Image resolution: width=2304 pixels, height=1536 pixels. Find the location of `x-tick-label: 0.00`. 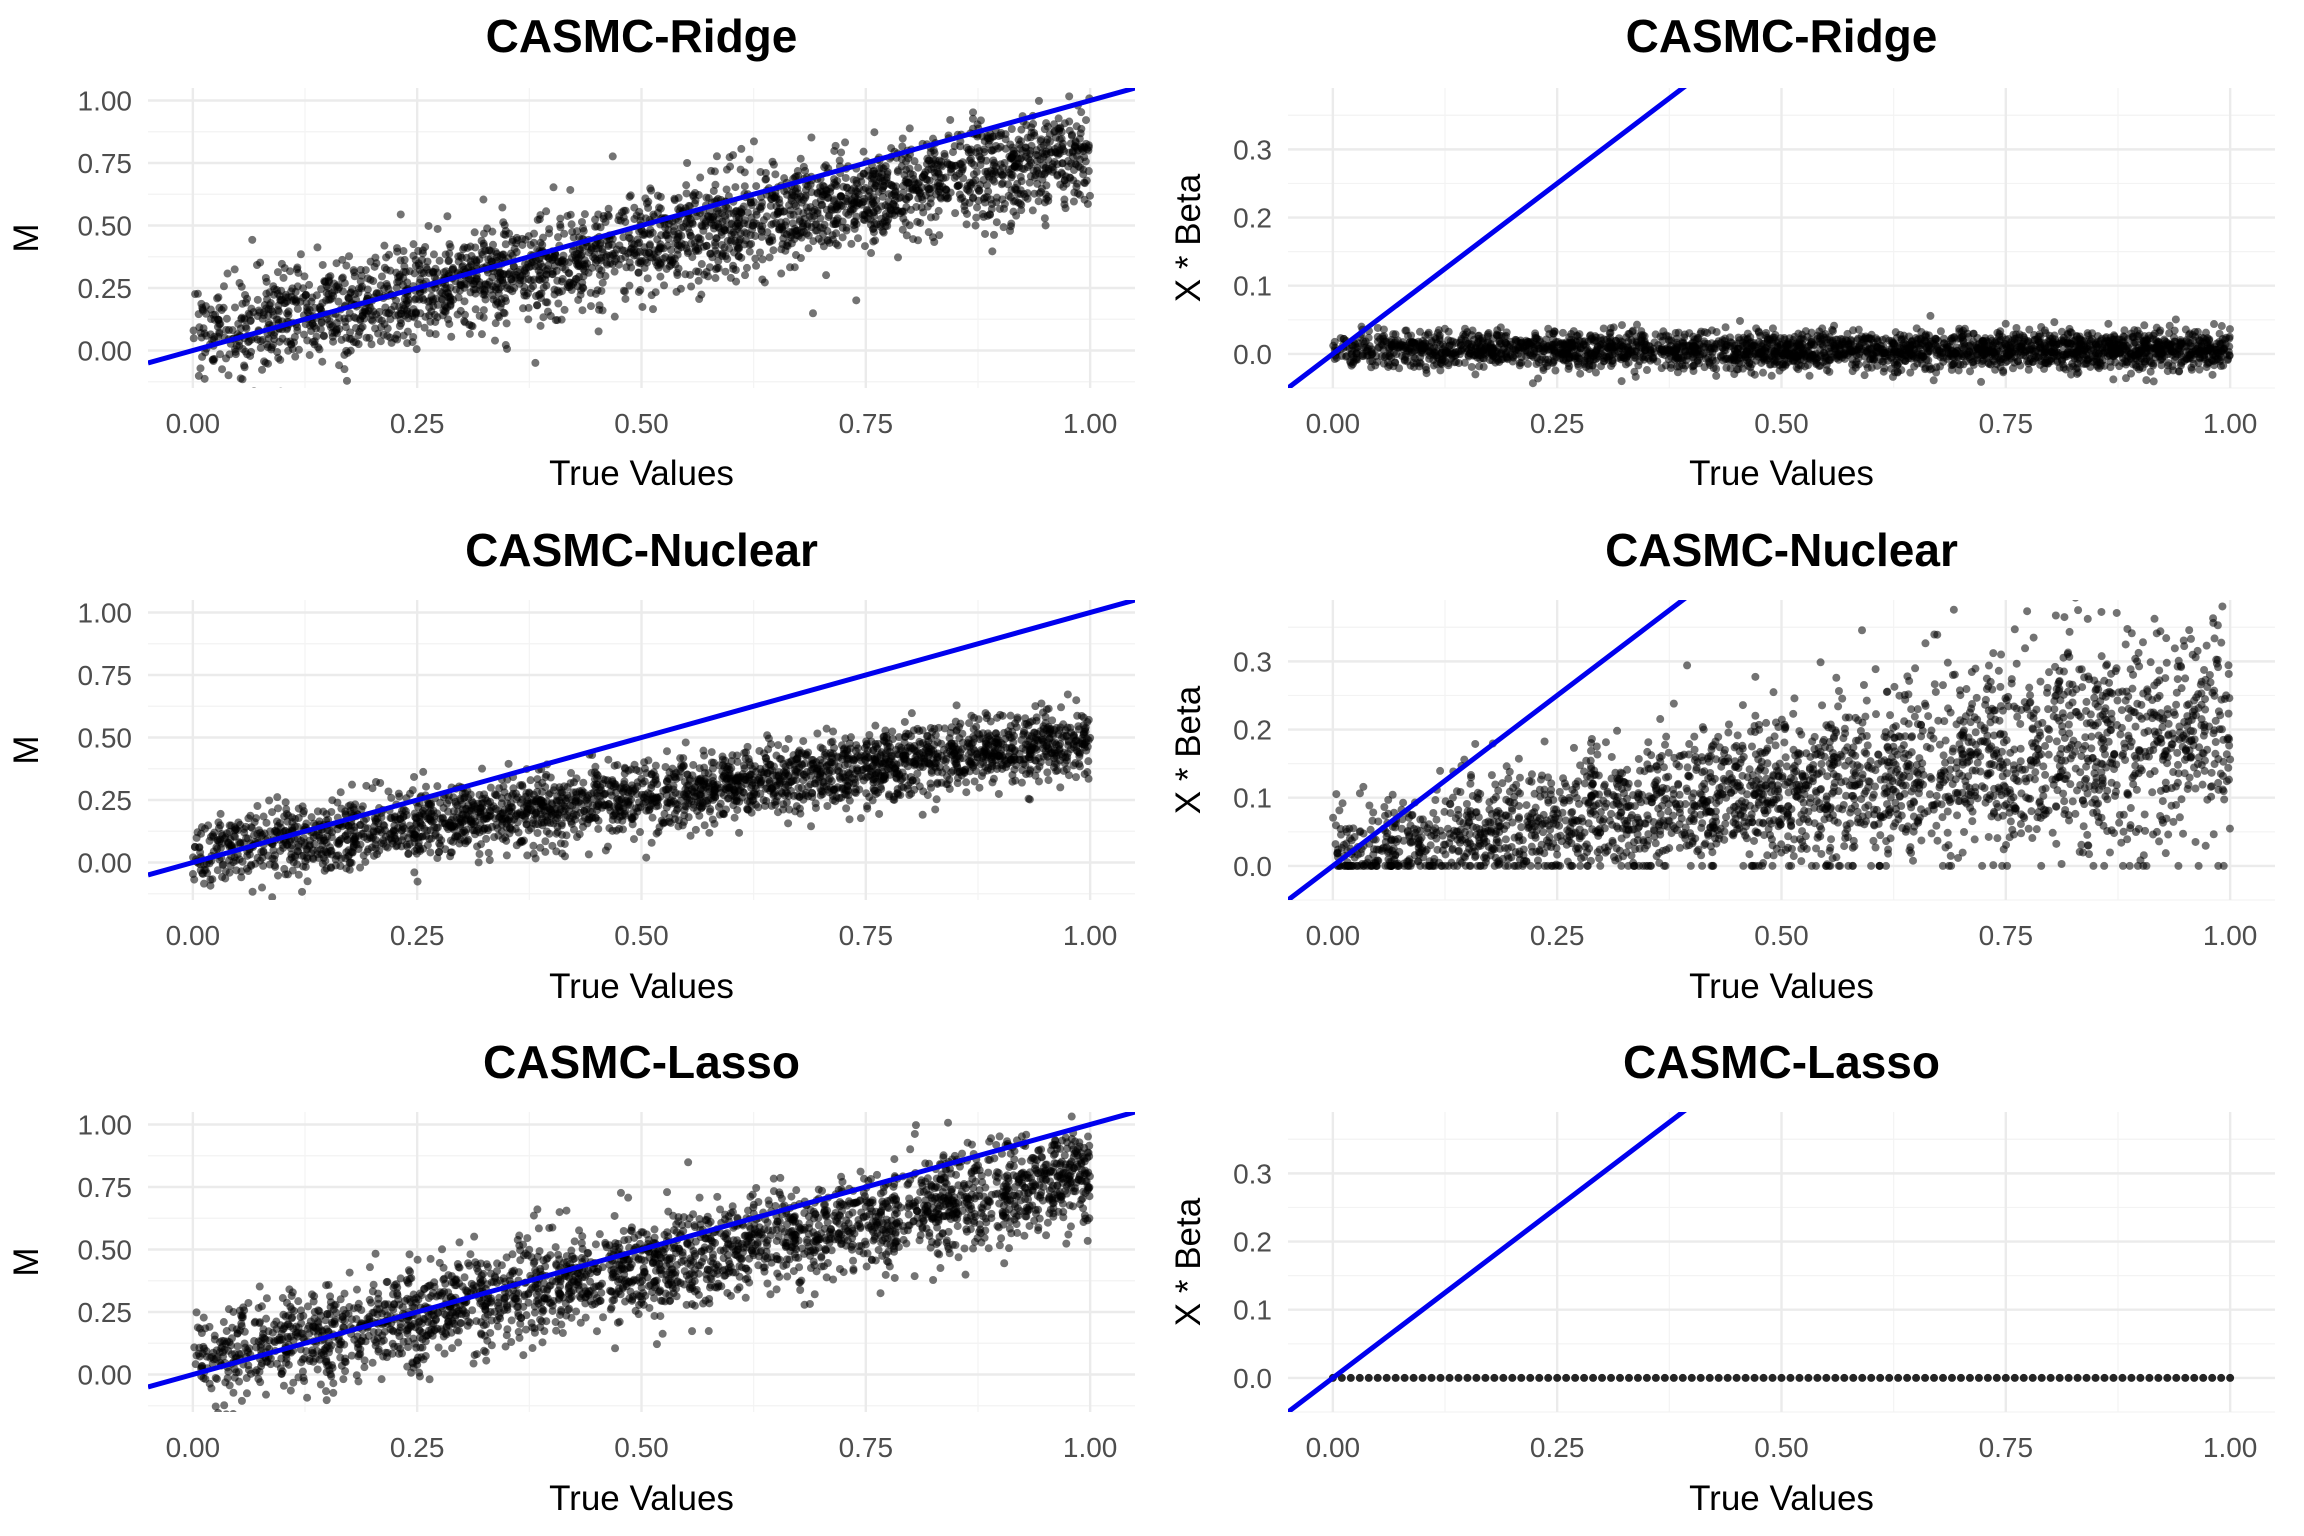

x-tick-label: 0.00 is located at coordinates (193, 423).